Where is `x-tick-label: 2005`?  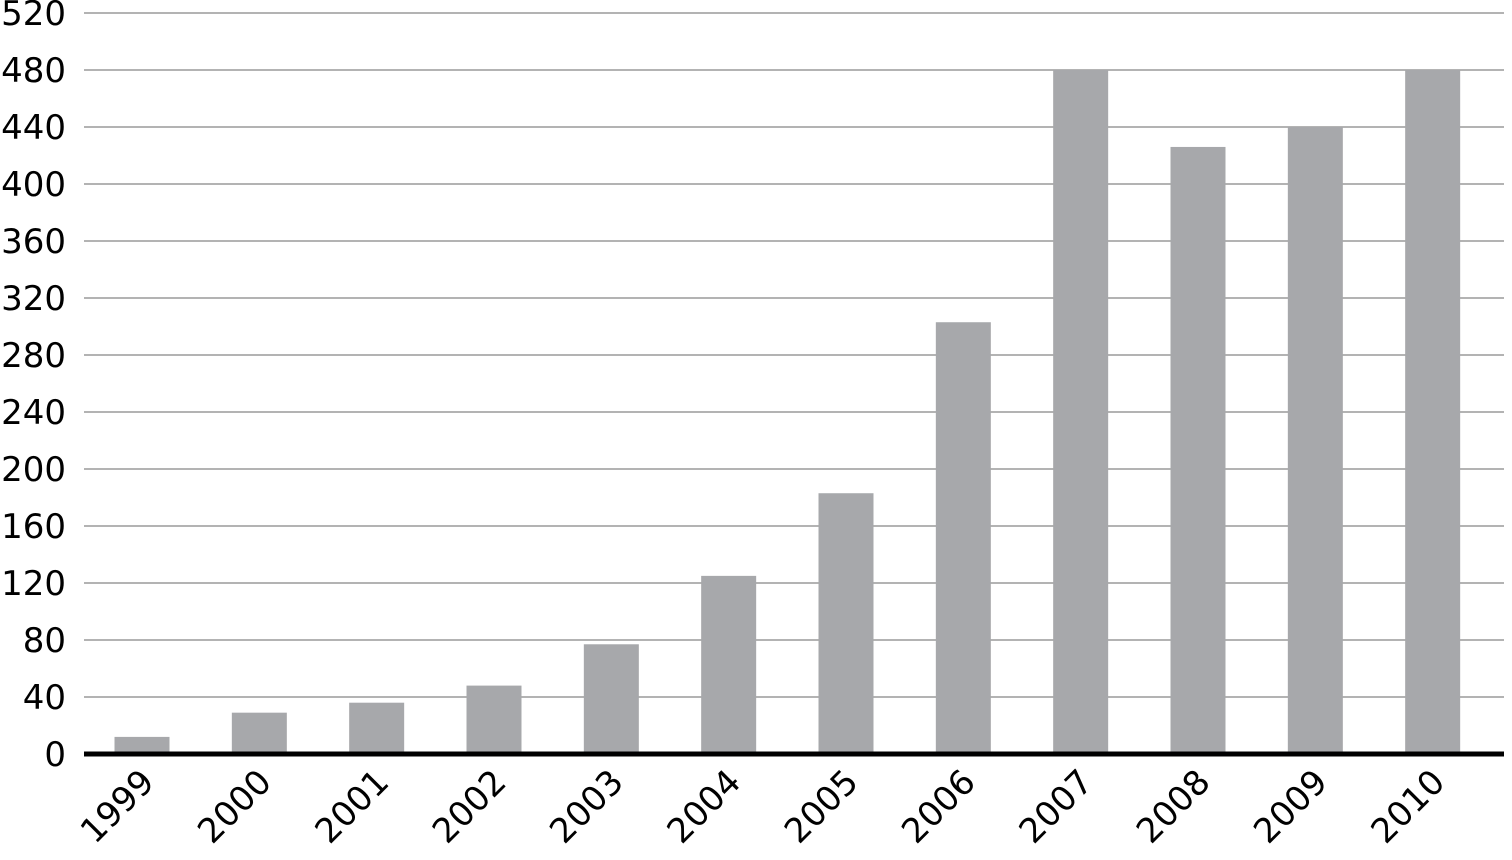
x-tick-label: 2005 is located at coordinates (821, 806).